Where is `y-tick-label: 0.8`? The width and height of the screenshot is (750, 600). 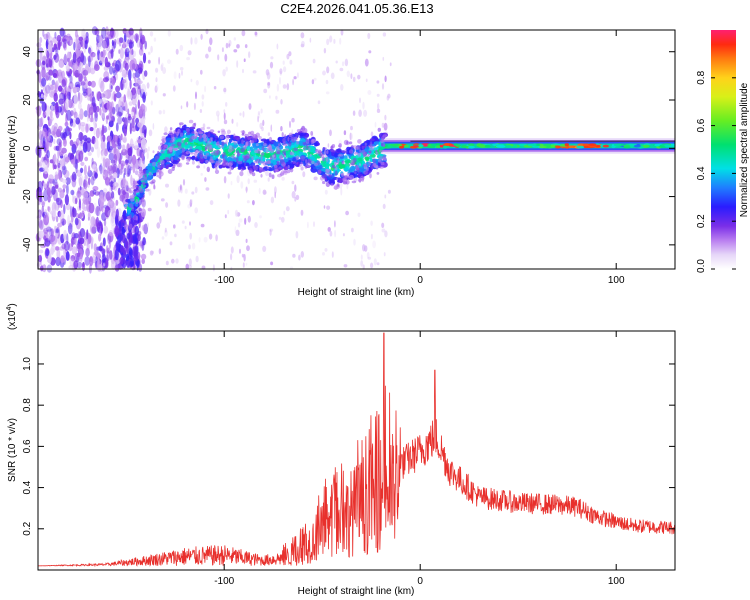
y-tick-label: 0.8 is located at coordinates (27, 405).